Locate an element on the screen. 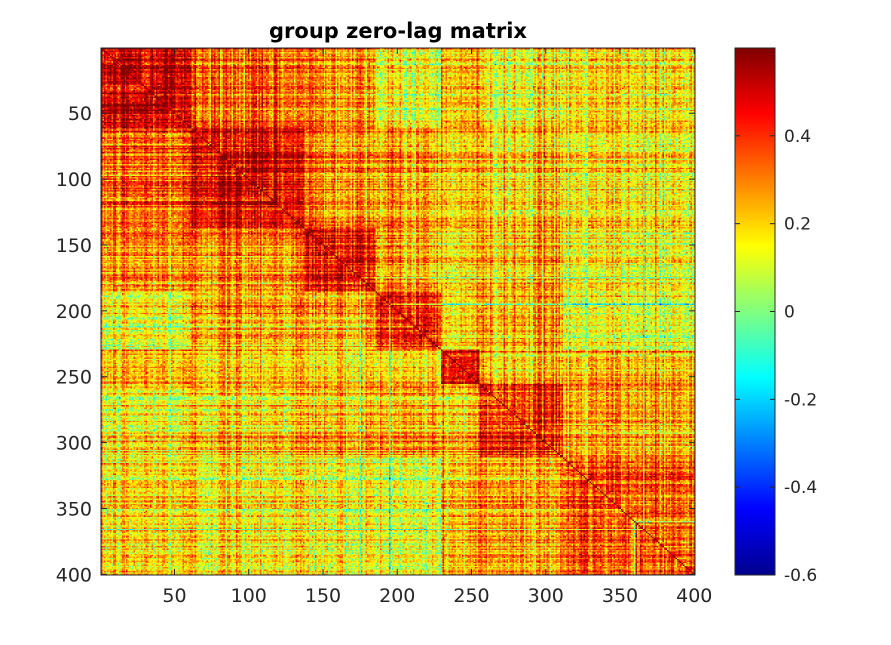 Image resolution: width=891 pixels, height=645 pixels. x-tick-label: 250 is located at coordinates (471, 596).